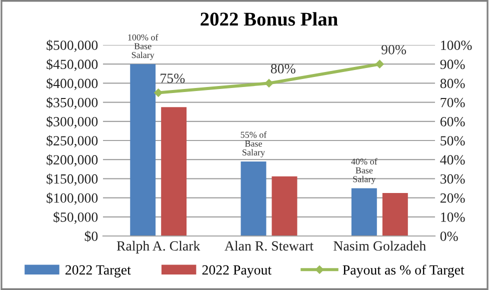  I want to click on y-tick-label: $500,000, so click(72, 46).